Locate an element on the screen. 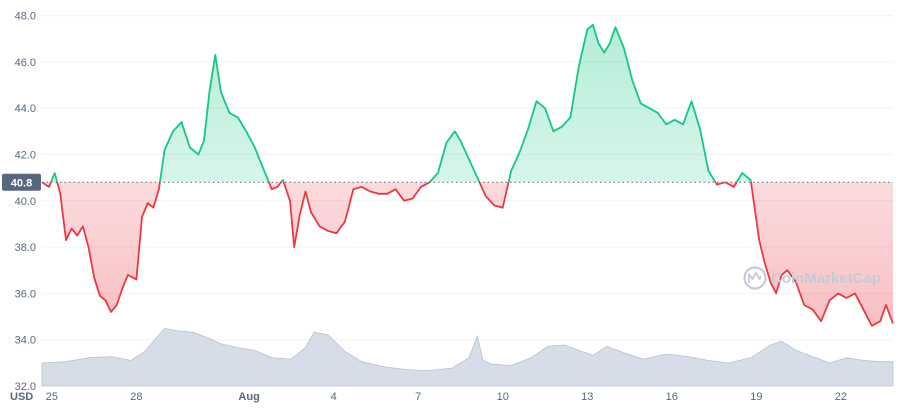 The height and width of the screenshot is (409, 905). coinmarketcap-logo-icon is located at coordinates (755, 278).